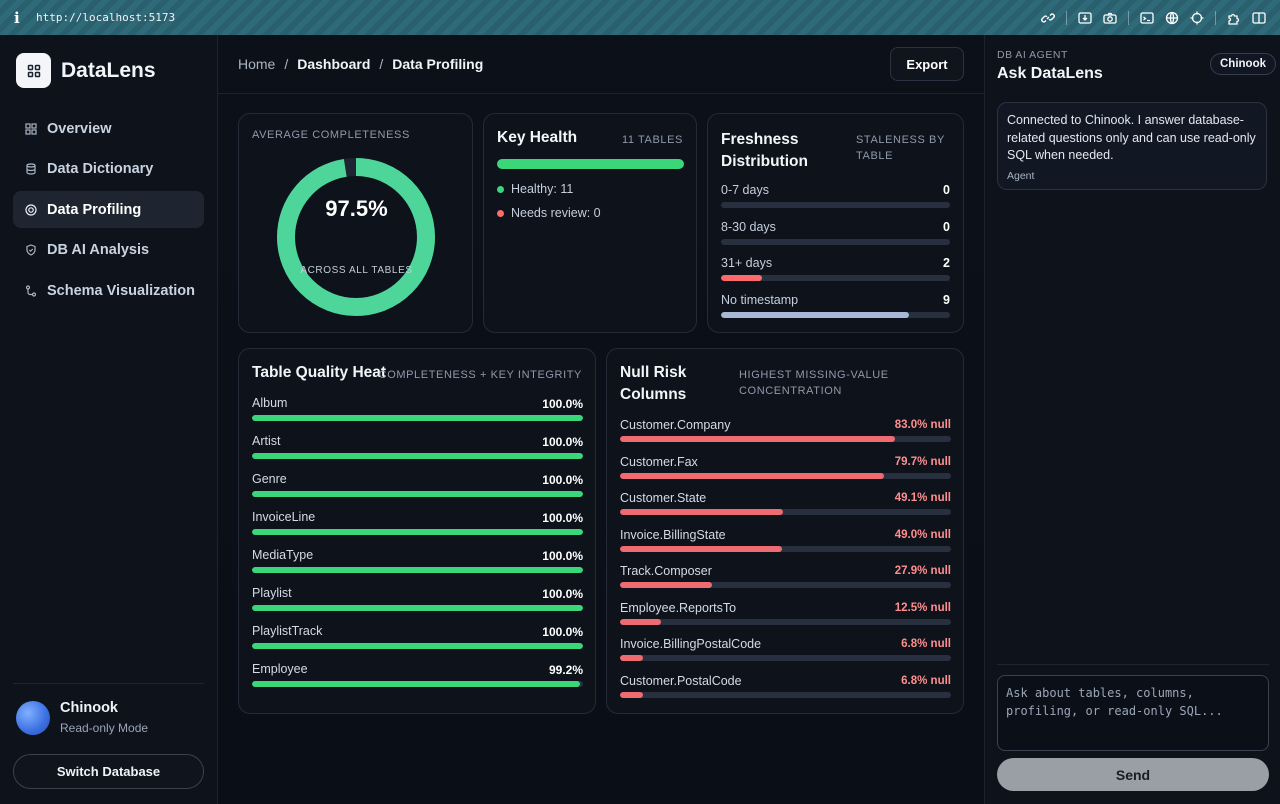  I want to click on freshness-row-fill, so click(742, 278).